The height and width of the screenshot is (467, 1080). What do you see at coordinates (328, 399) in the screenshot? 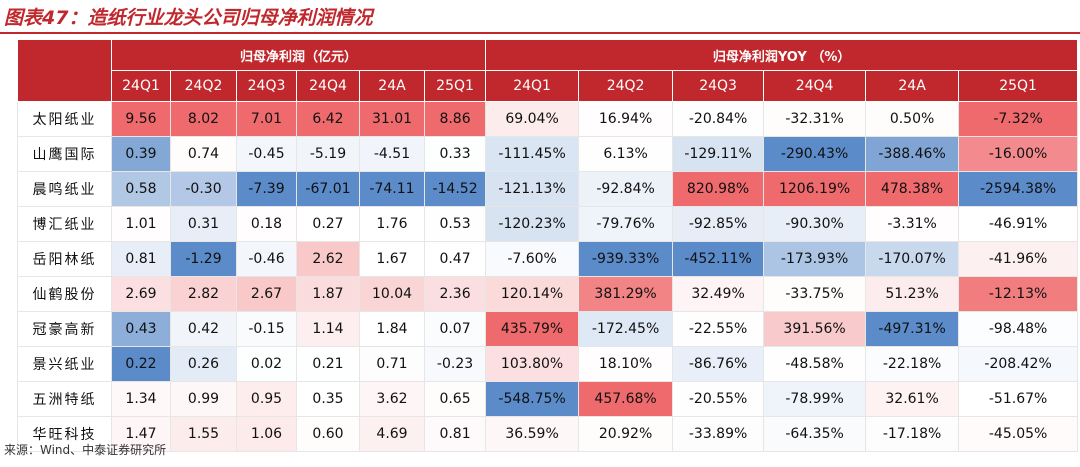
I see `profit-cell: 0.35` at bounding box center [328, 399].